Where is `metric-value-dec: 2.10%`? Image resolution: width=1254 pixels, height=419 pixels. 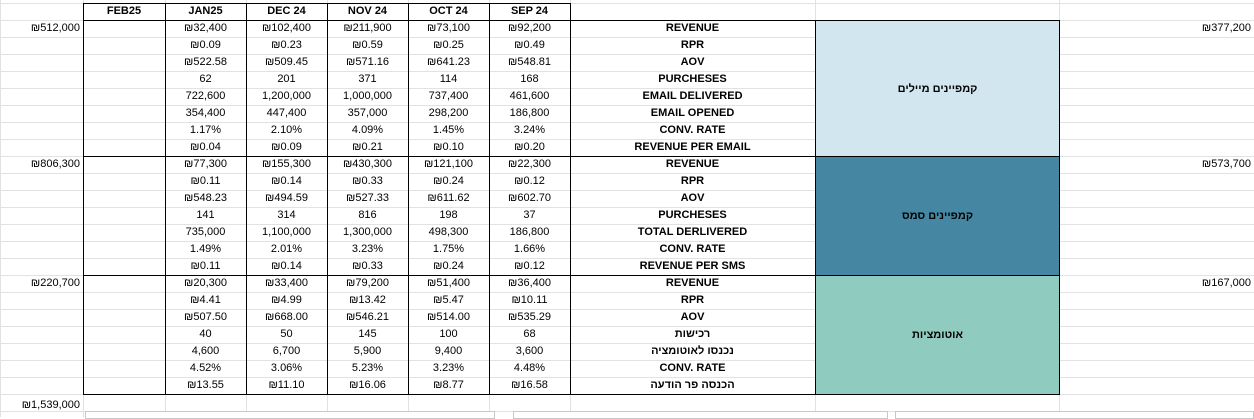 metric-value-dec: 2.10% is located at coordinates (286, 130).